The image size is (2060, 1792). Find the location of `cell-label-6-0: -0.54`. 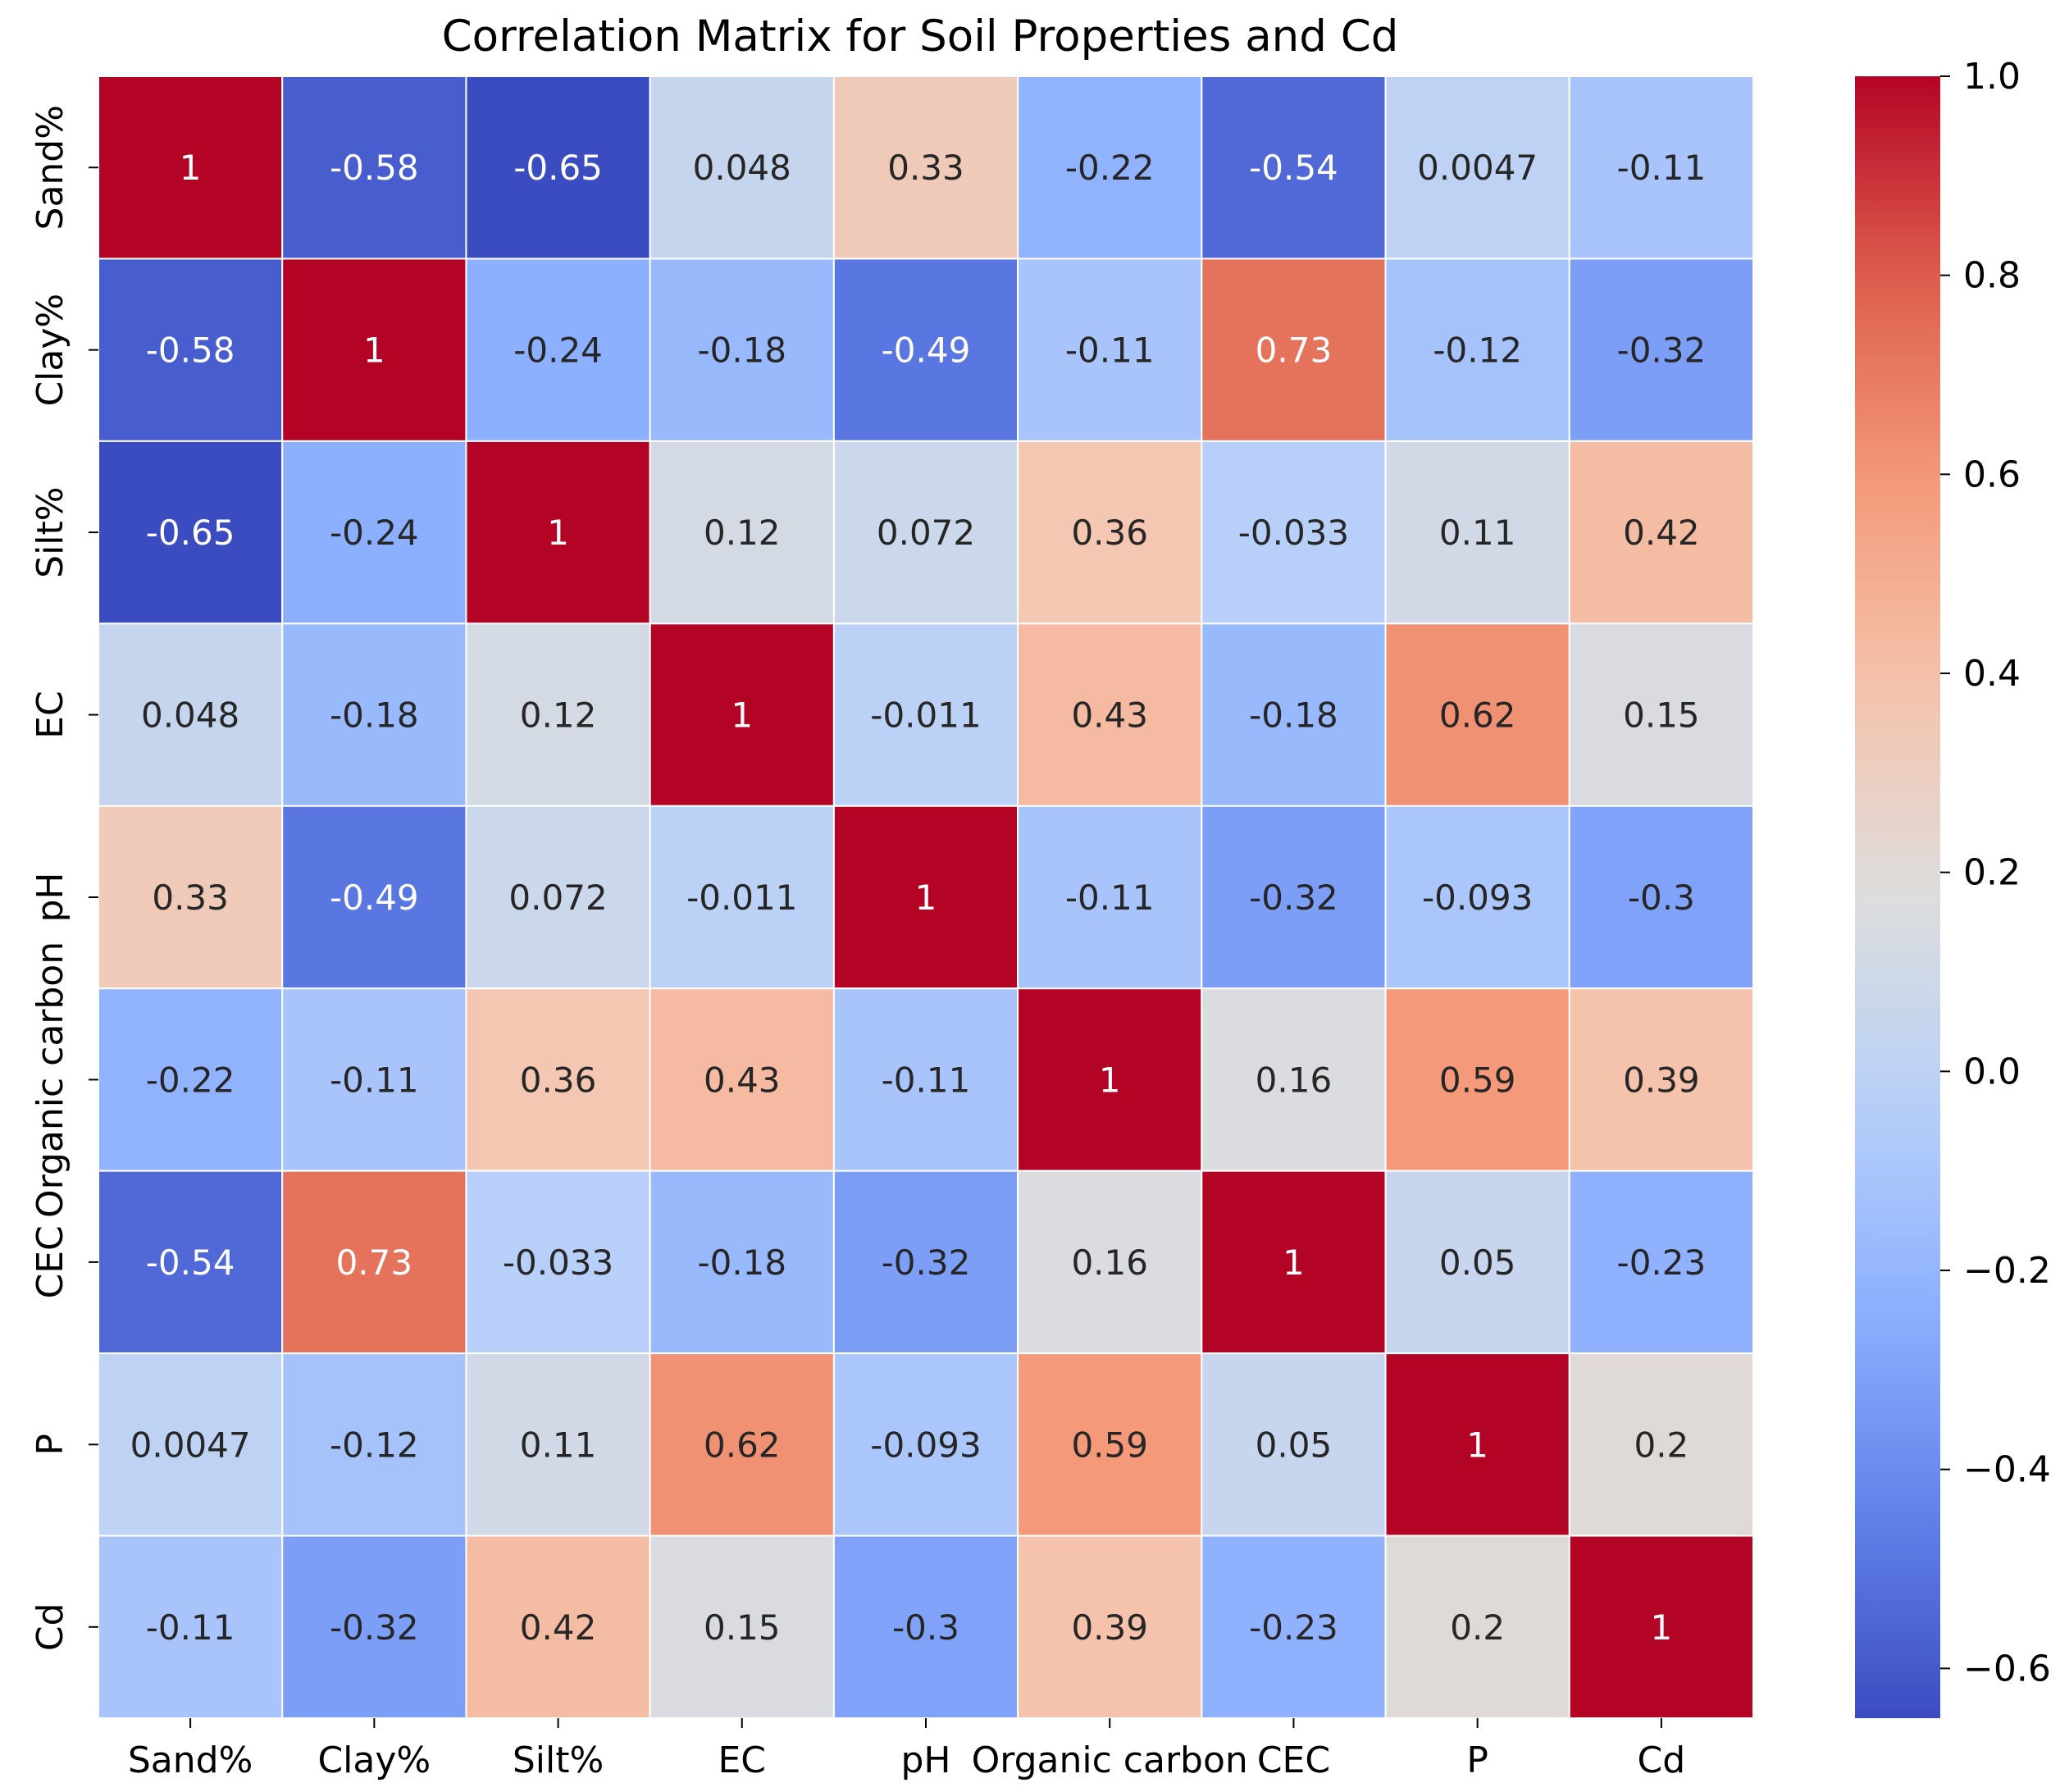

cell-label-6-0: -0.54 is located at coordinates (190, 1263).